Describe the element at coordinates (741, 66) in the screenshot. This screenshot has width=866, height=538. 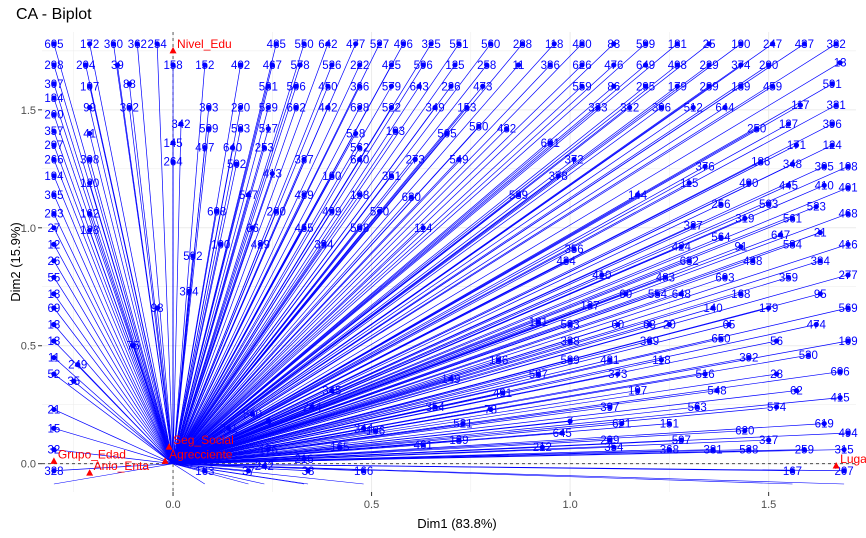
I see `row-point-label: 374` at that location.